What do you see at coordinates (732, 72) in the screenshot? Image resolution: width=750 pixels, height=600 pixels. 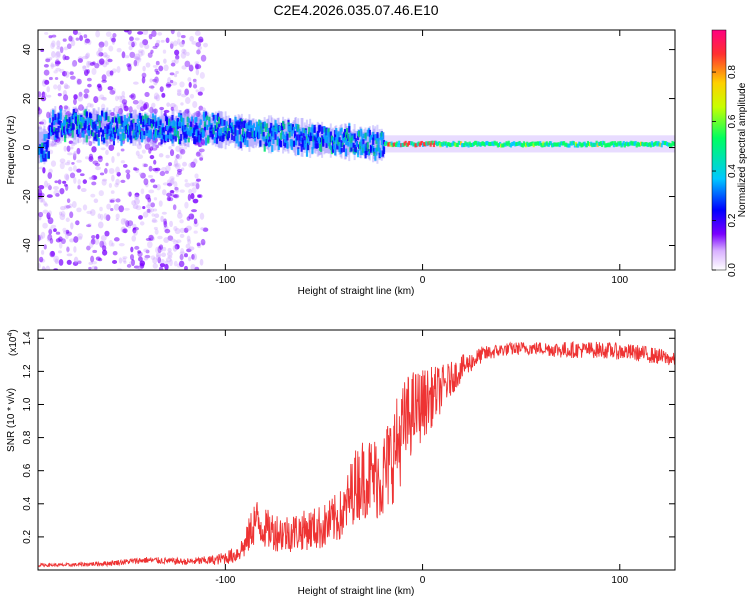 I see `colorbar-tick-label: 0.8` at bounding box center [732, 72].